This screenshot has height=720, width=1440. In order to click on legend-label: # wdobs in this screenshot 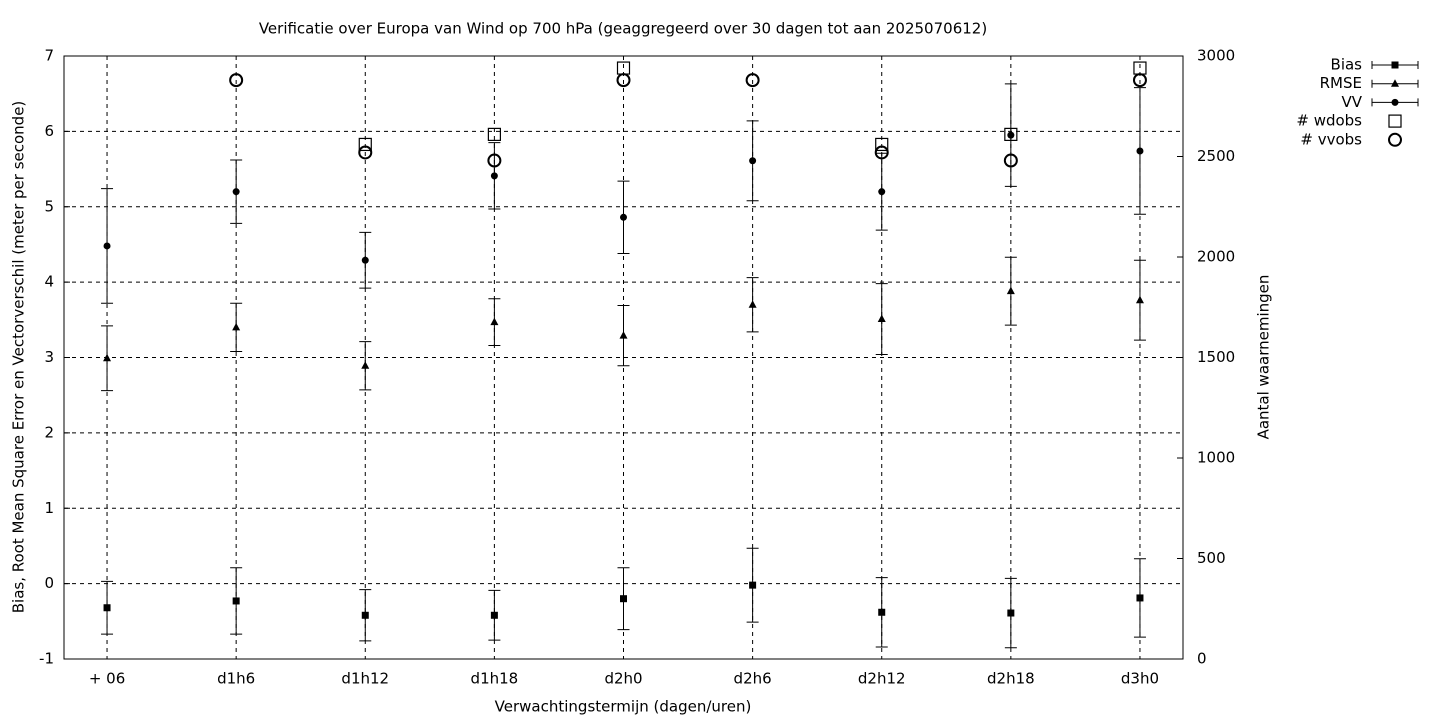, I will do `click(1329, 121)`.